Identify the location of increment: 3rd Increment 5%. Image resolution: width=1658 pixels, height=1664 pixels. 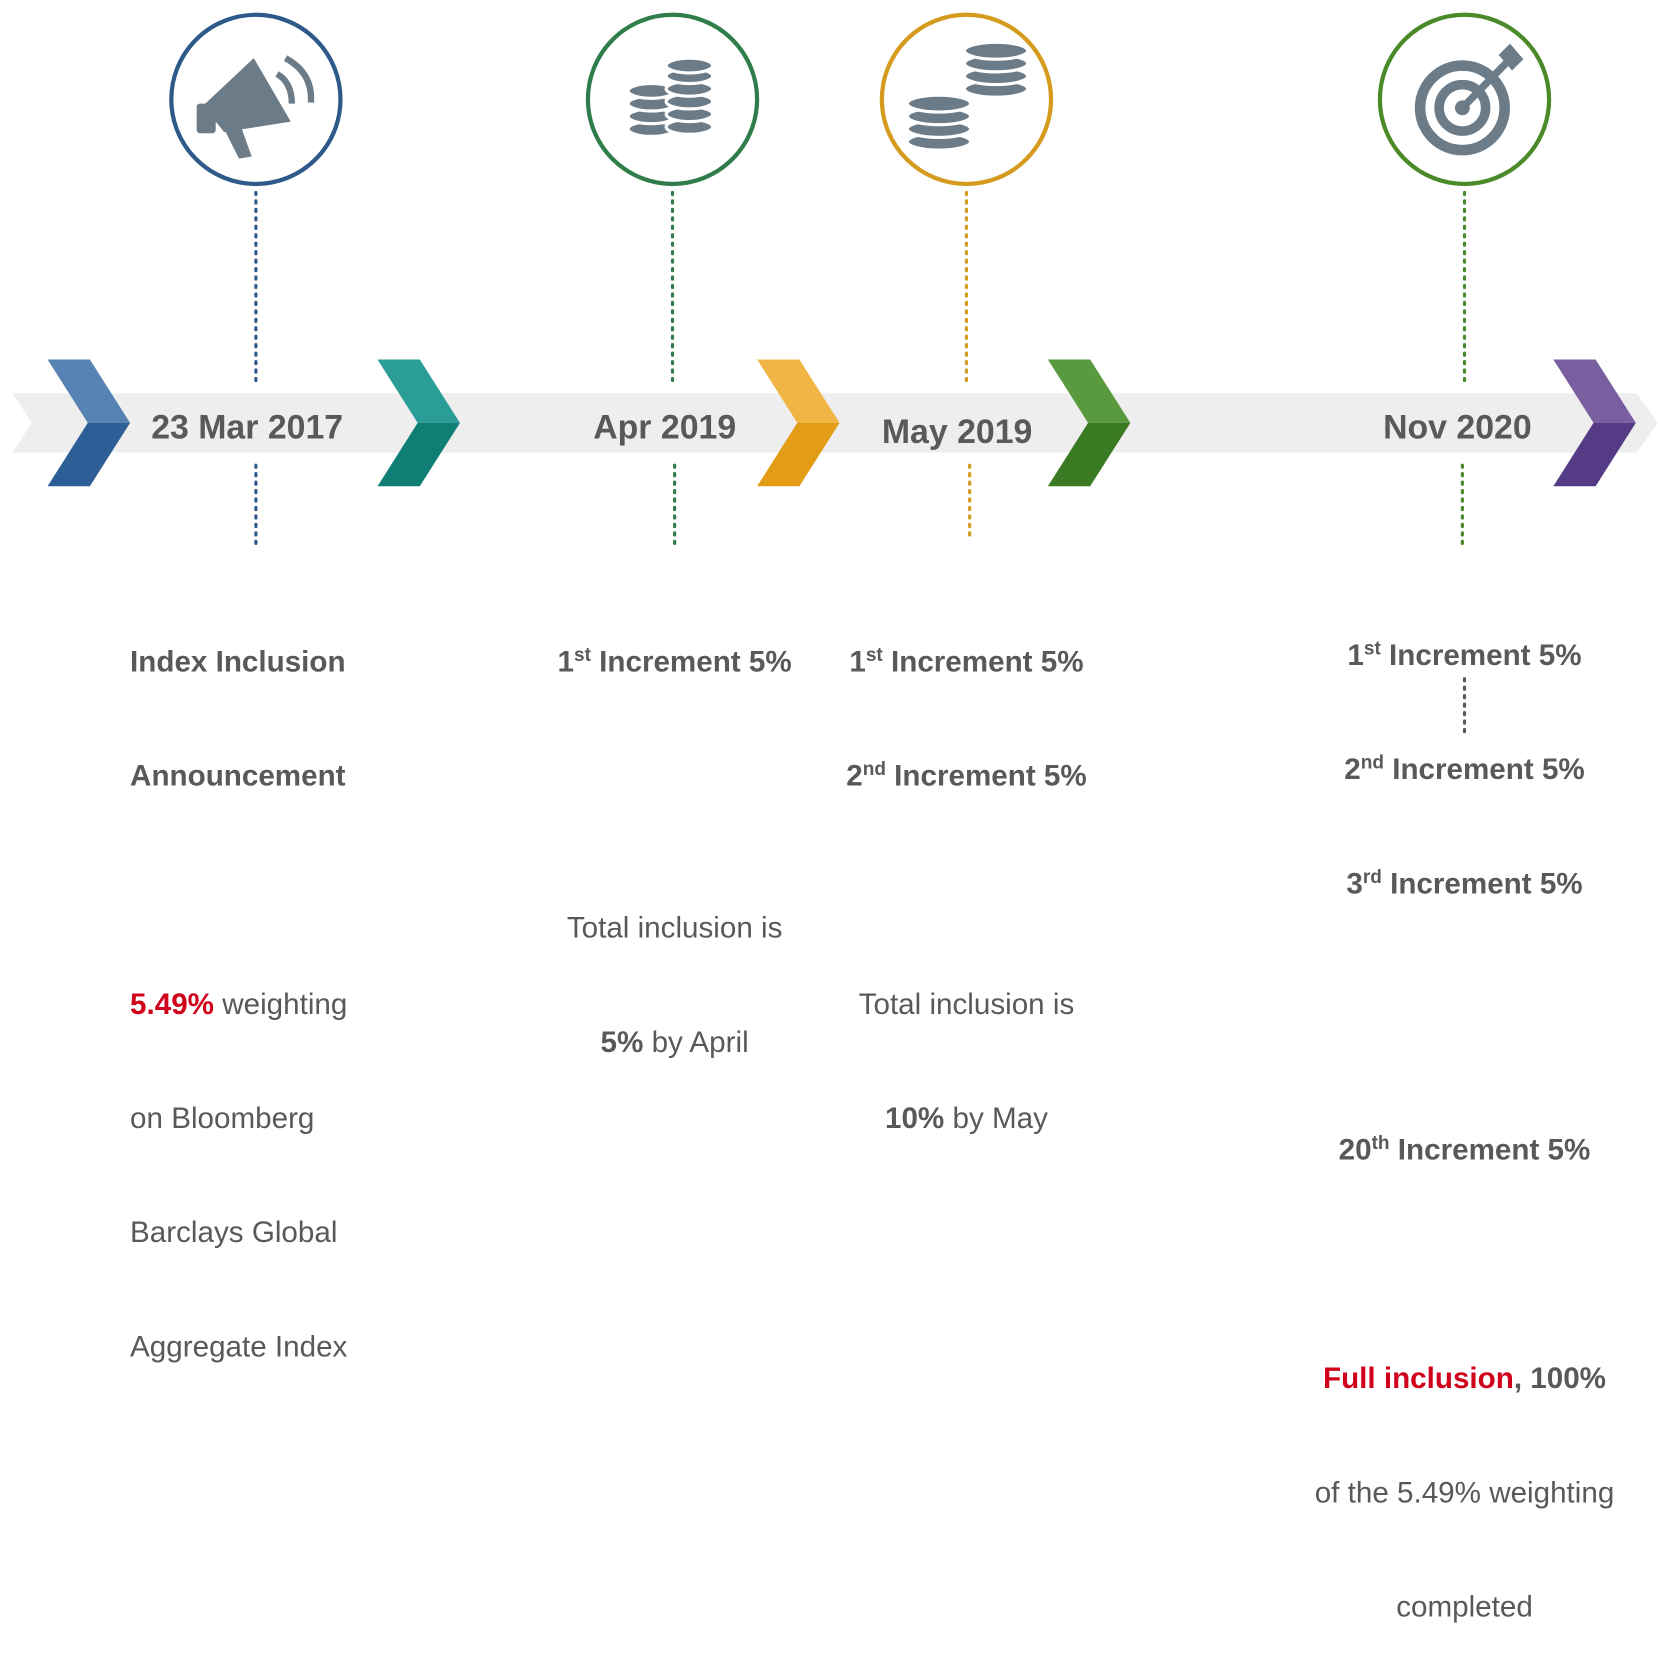
(1464, 884).